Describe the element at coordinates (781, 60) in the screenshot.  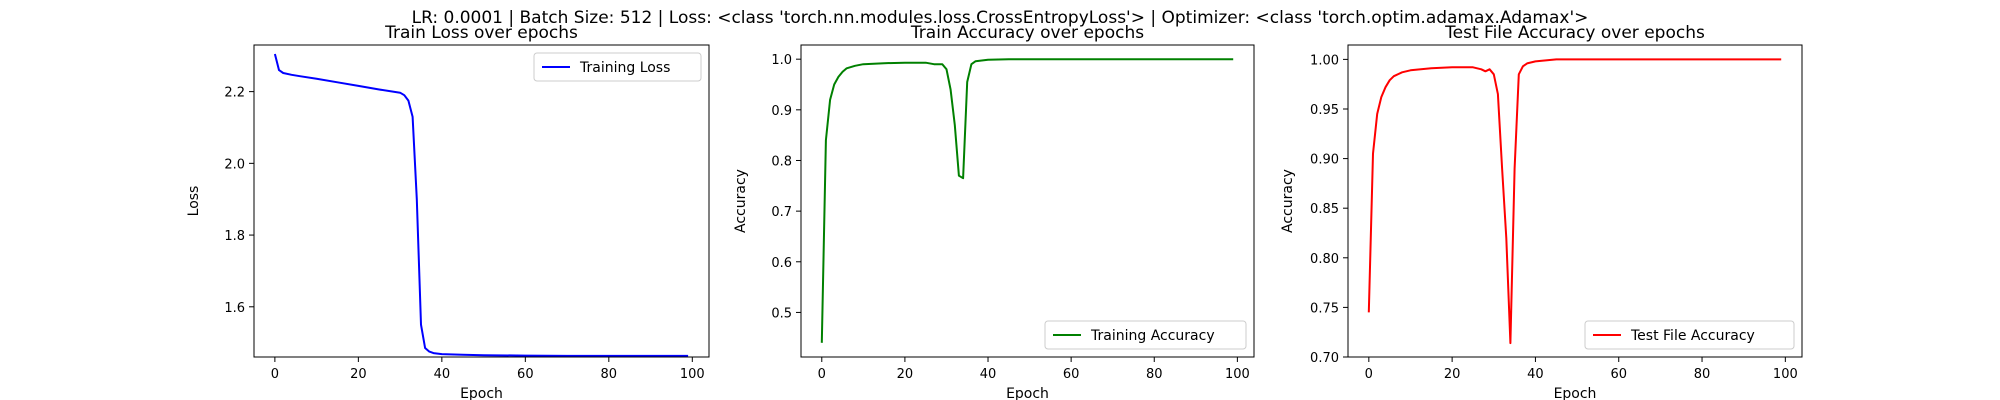
I see `y-tick-label-1: 1.0` at that location.